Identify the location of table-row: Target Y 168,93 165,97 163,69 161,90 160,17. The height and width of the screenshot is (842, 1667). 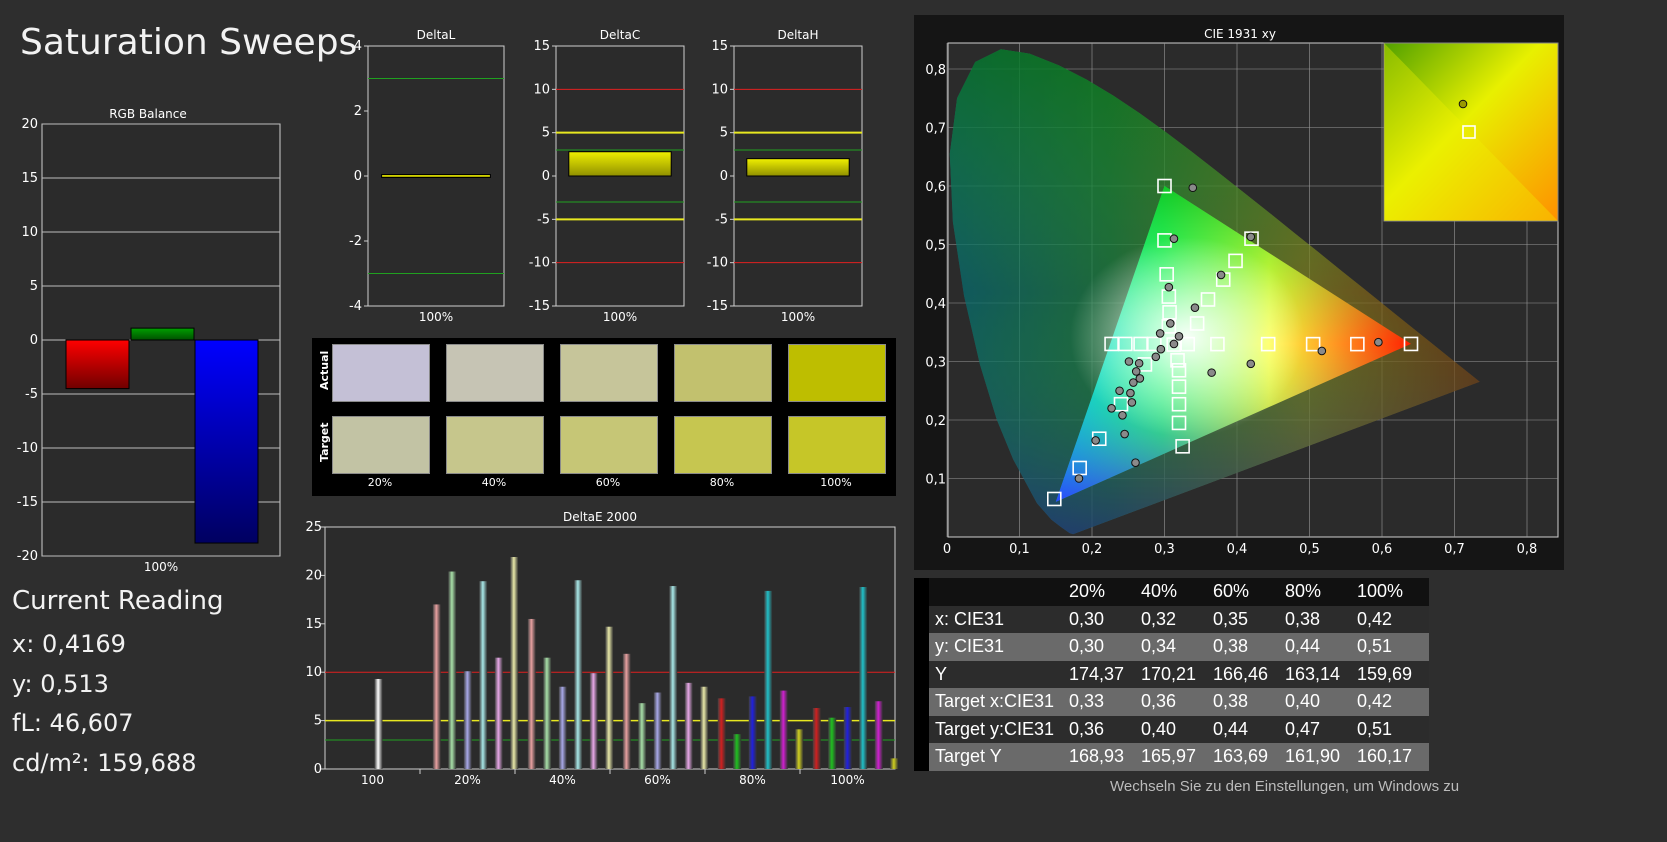
(1171, 757).